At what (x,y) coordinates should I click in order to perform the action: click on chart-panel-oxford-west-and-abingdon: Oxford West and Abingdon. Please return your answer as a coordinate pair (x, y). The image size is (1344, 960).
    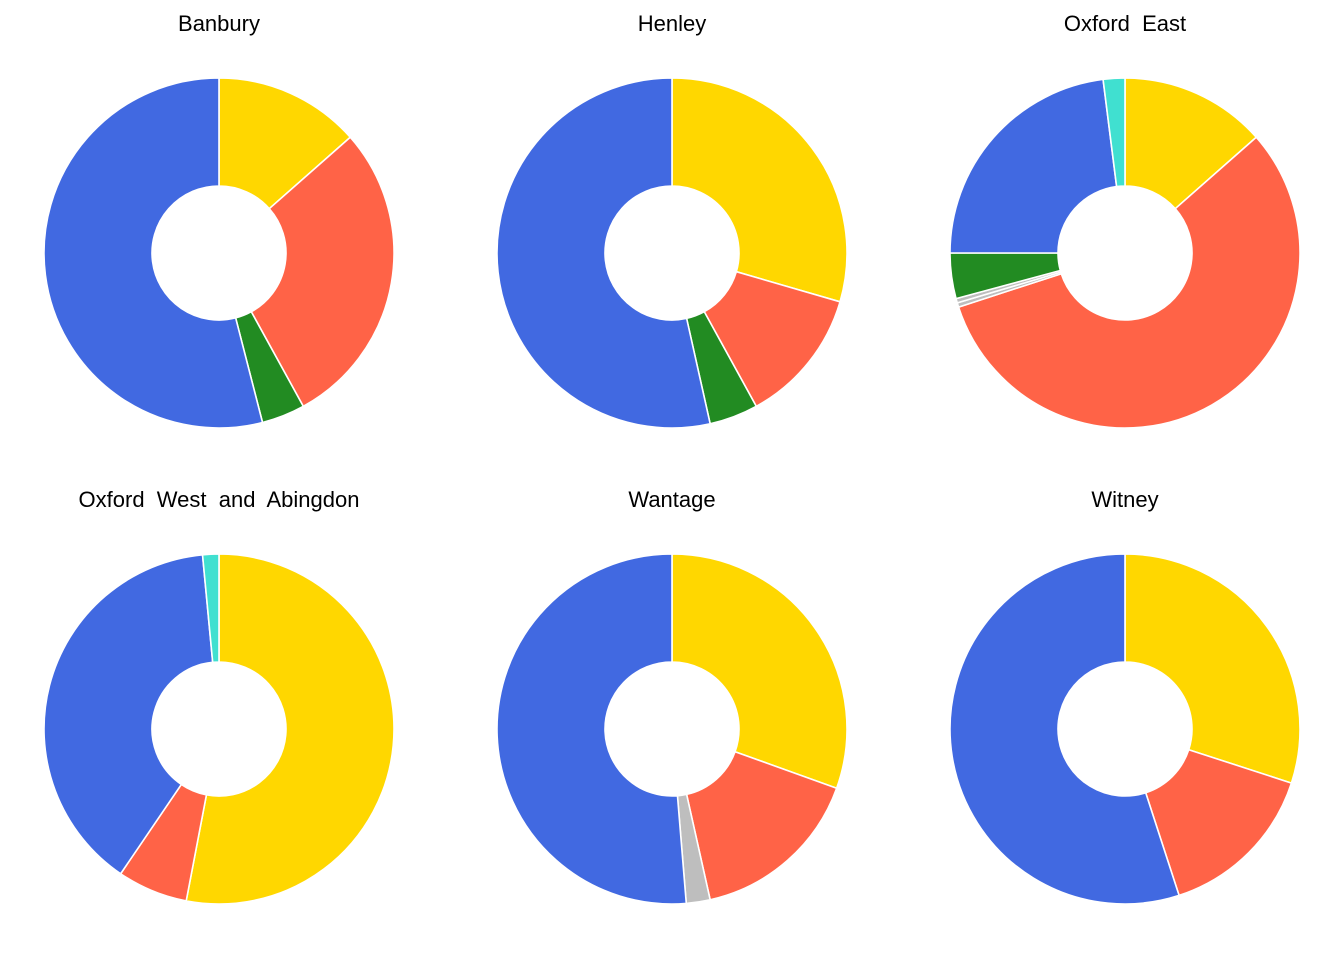
    Looking at the image, I should click on (219, 696).